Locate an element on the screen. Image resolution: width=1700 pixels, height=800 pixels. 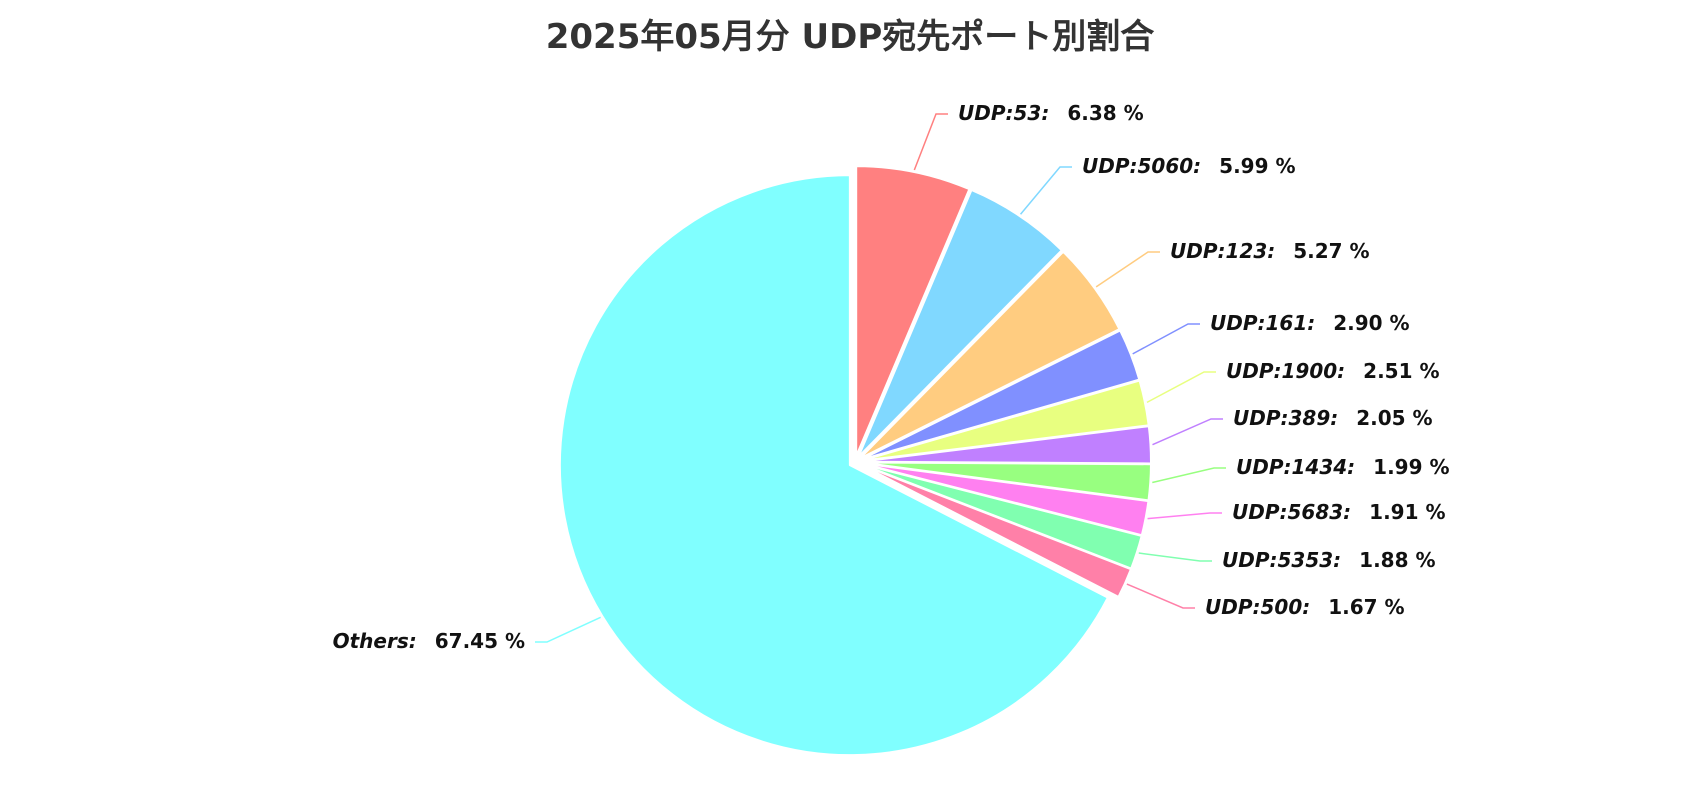
slice-label-udp-389: UDP:389: 2.05 % is located at coordinates (1333, 418).